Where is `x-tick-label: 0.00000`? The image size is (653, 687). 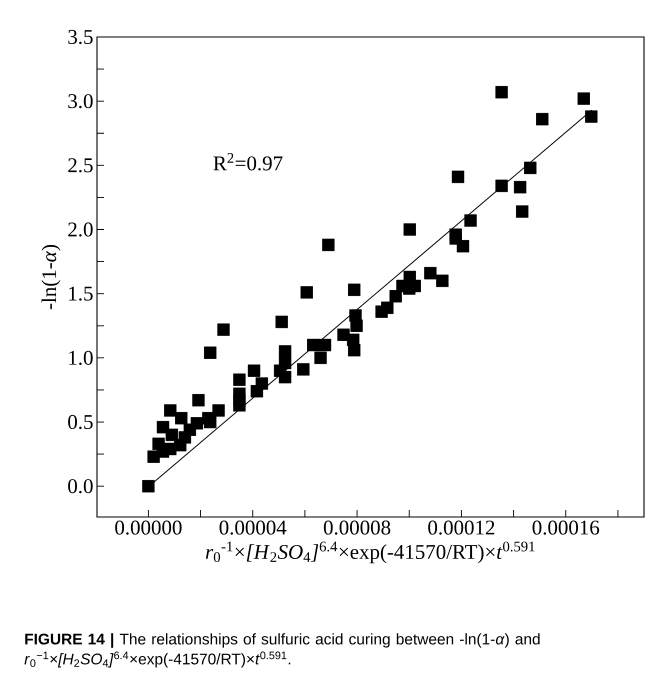
x-tick-label: 0.00000 is located at coordinates (148, 527).